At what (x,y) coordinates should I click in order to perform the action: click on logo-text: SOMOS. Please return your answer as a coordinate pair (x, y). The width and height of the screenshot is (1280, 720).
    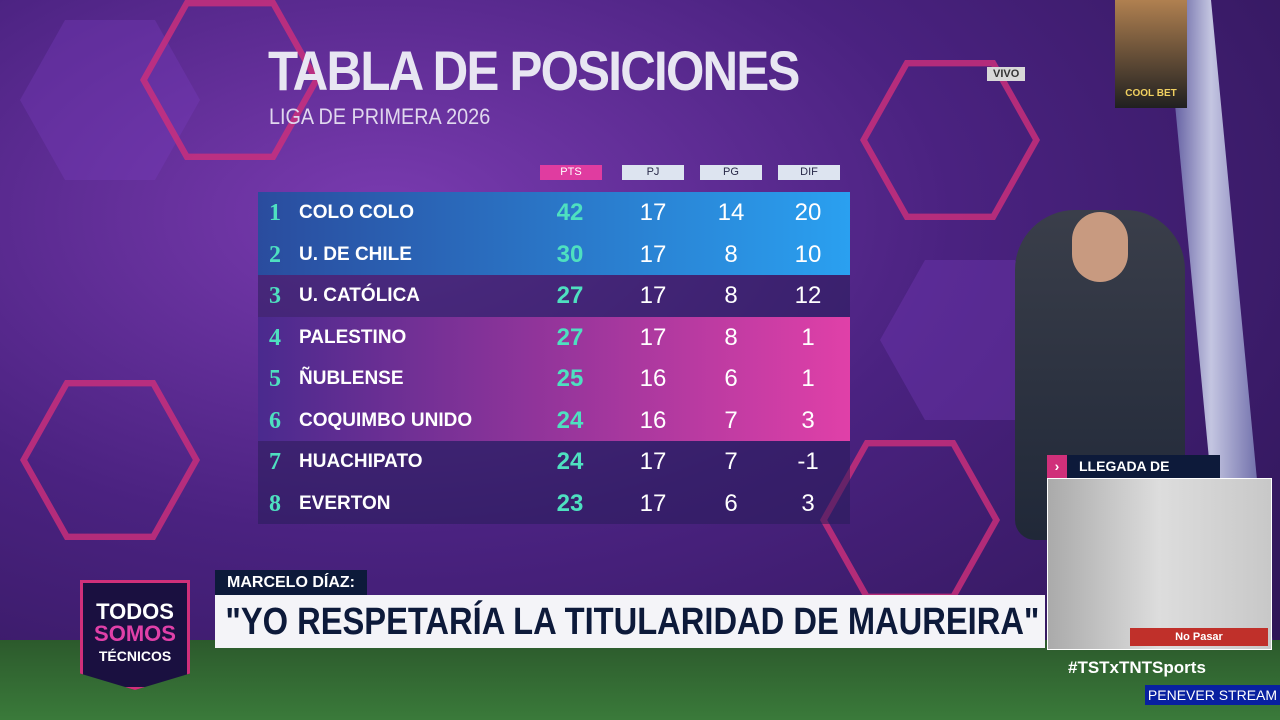
    Looking at the image, I should click on (135, 633).